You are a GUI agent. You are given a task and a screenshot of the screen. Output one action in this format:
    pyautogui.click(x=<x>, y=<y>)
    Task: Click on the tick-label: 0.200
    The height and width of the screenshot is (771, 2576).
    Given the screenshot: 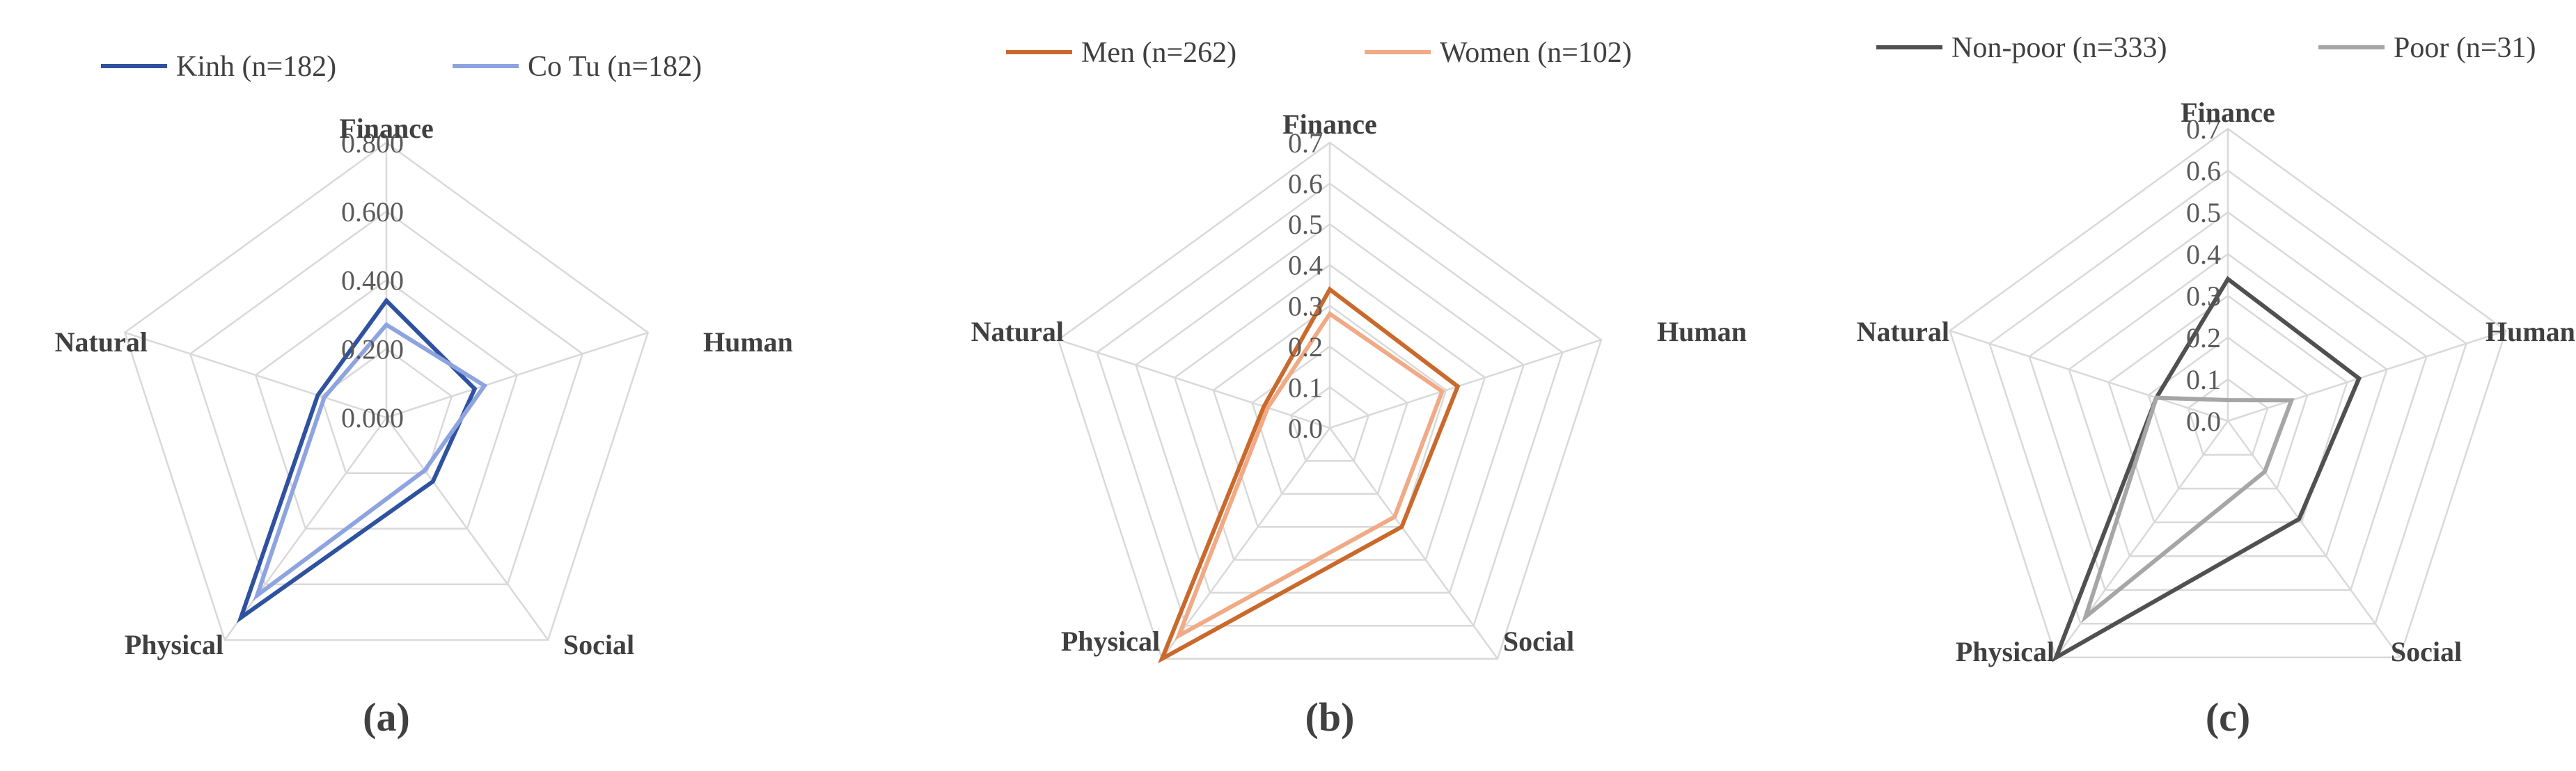 What is the action you would take?
    pyautogui.click(x=372, y=349)
    